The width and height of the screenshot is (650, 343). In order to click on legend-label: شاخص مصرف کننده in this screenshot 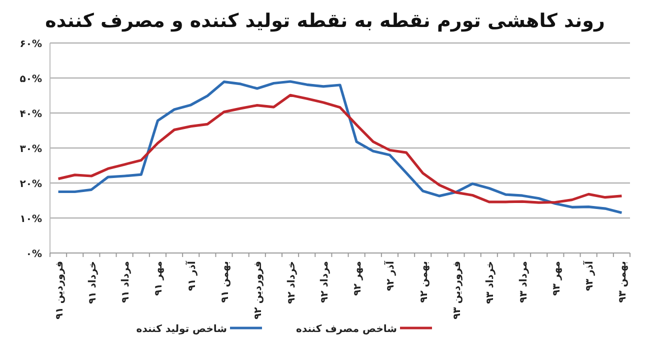, I will do `click(347, 329)`.